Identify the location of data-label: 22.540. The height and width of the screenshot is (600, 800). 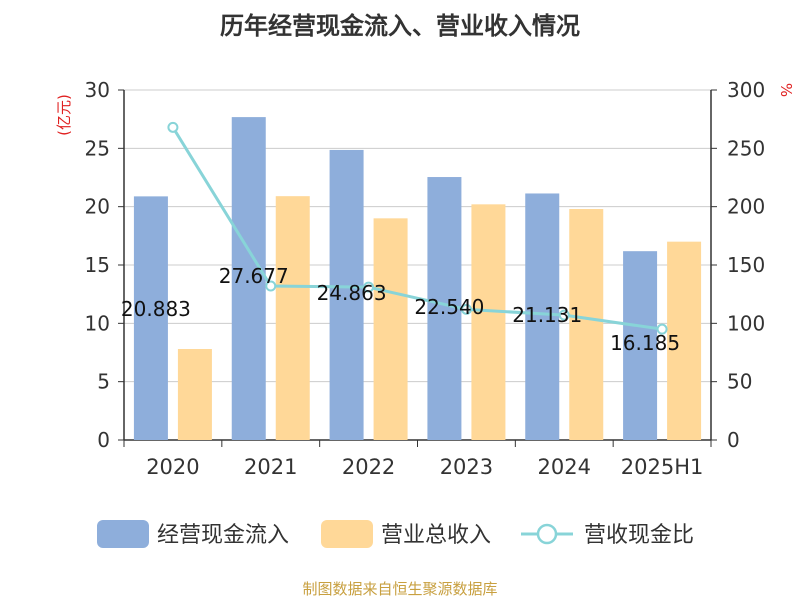
(449, 307).